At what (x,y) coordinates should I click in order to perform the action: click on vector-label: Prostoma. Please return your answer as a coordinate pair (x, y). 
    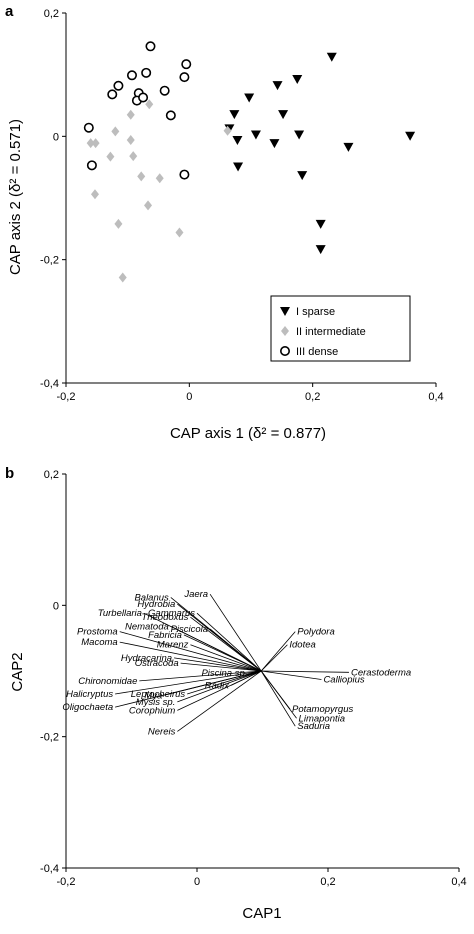
    Looking at the image, I should click on (97, 632).